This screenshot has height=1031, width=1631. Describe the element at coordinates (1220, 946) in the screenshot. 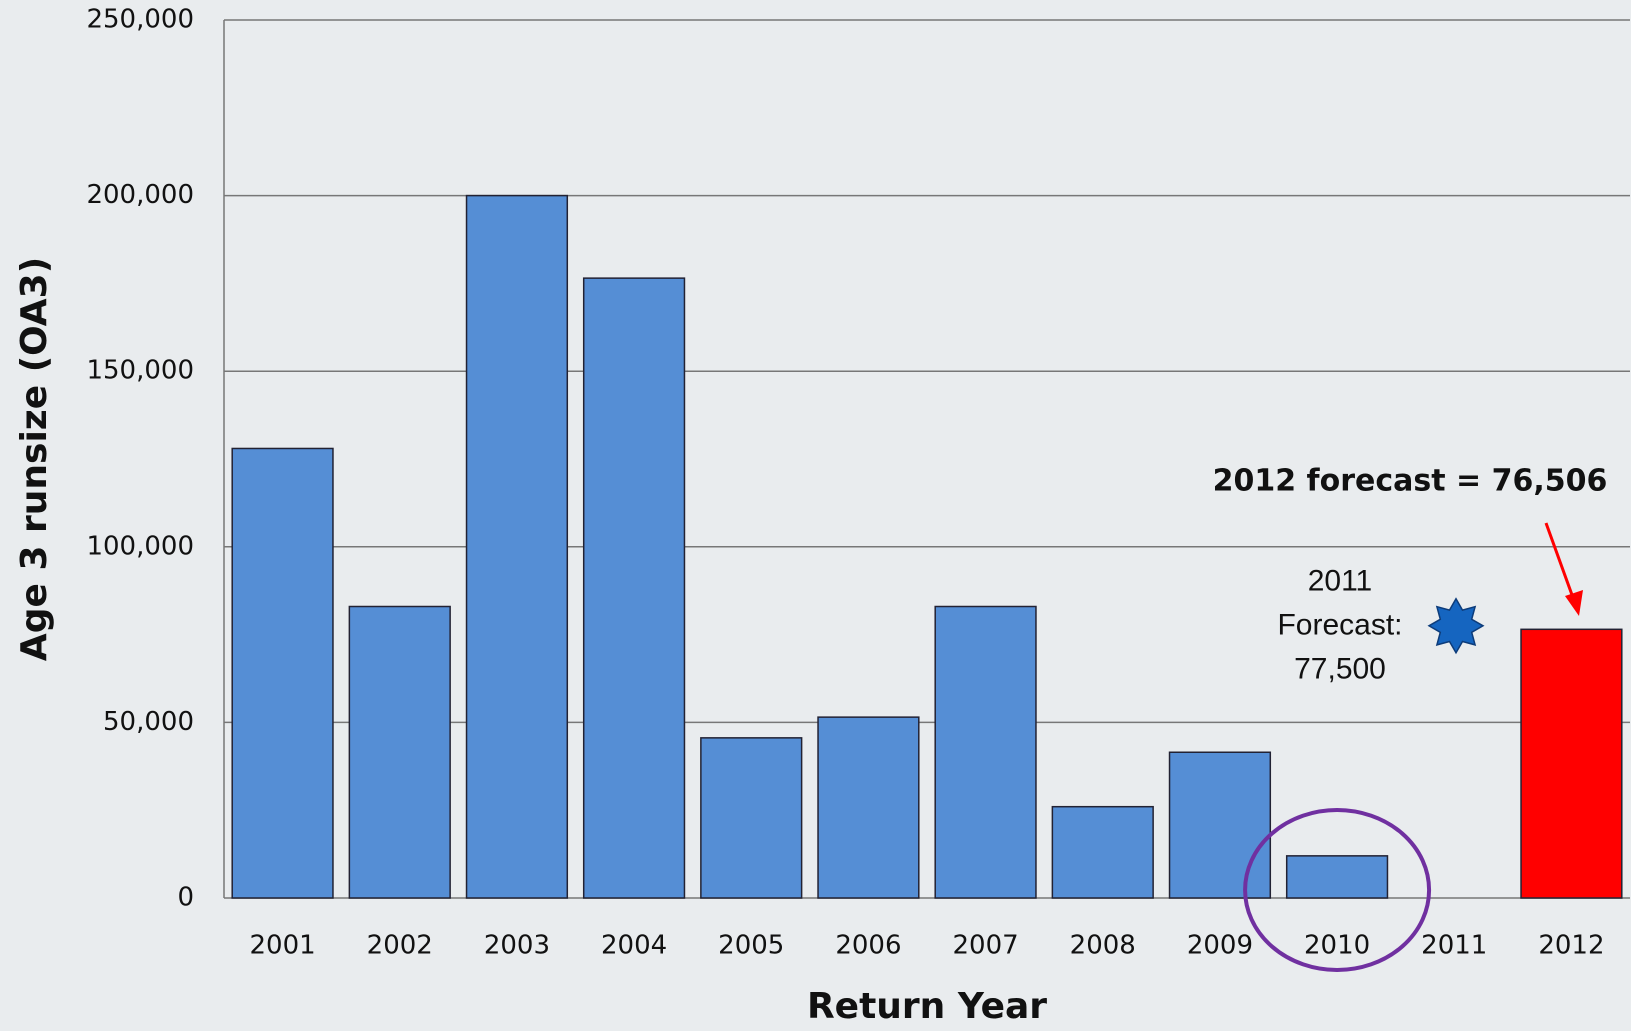

I see `x-tick-label: 2009` at that location.